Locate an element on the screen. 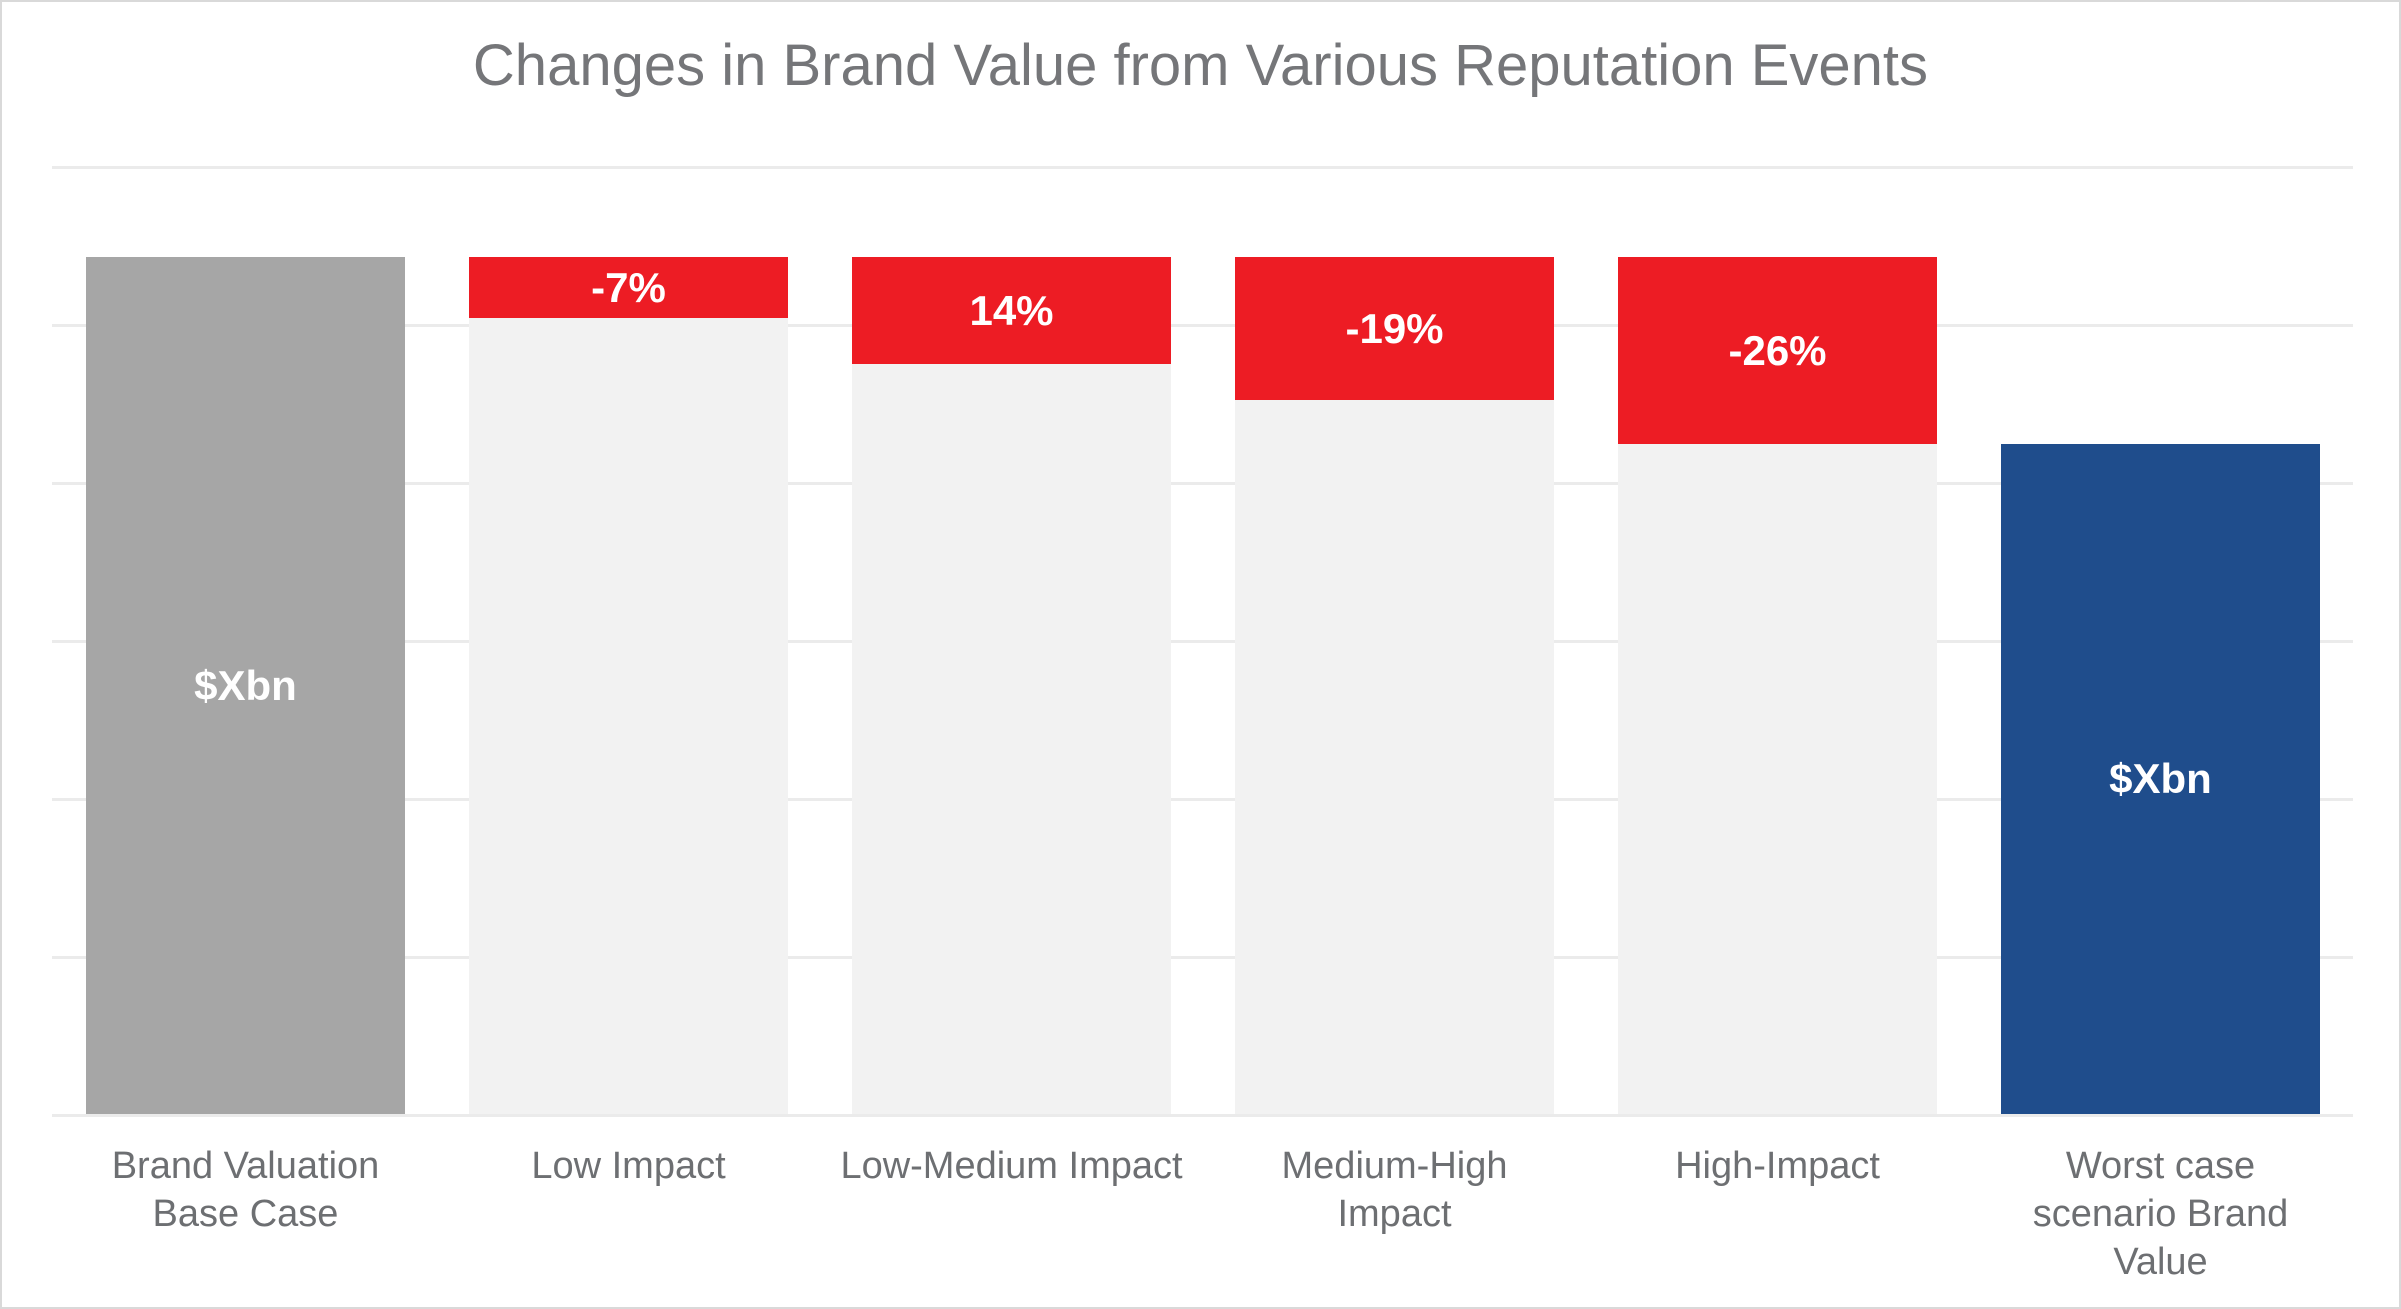 This screenshot has width=2401, height=1309. category-label-line: Brand Valuation is located at coordinates (245, 1166).